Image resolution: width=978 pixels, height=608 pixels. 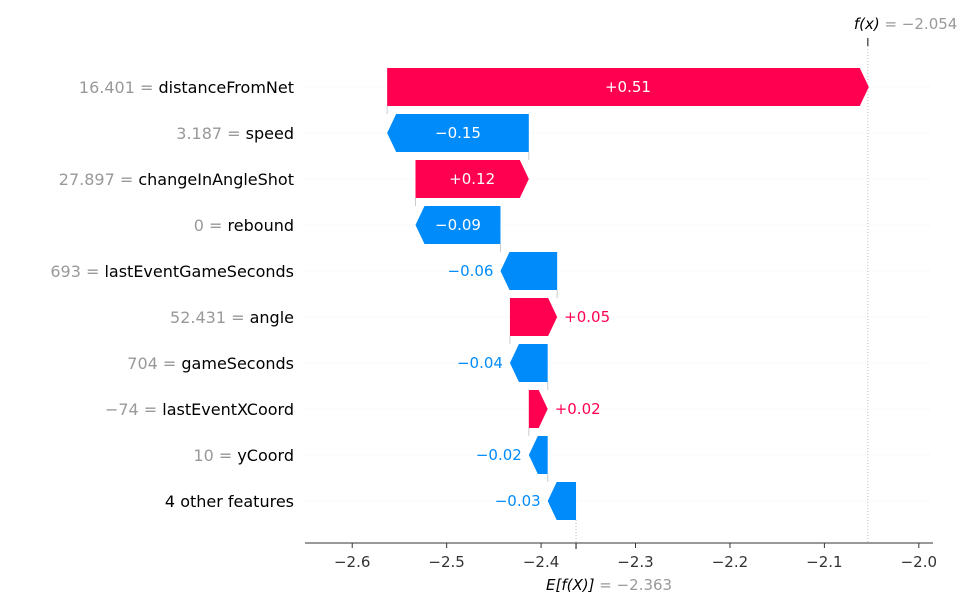 I want to click on feature-name: speed, so click(x=270, y=133).